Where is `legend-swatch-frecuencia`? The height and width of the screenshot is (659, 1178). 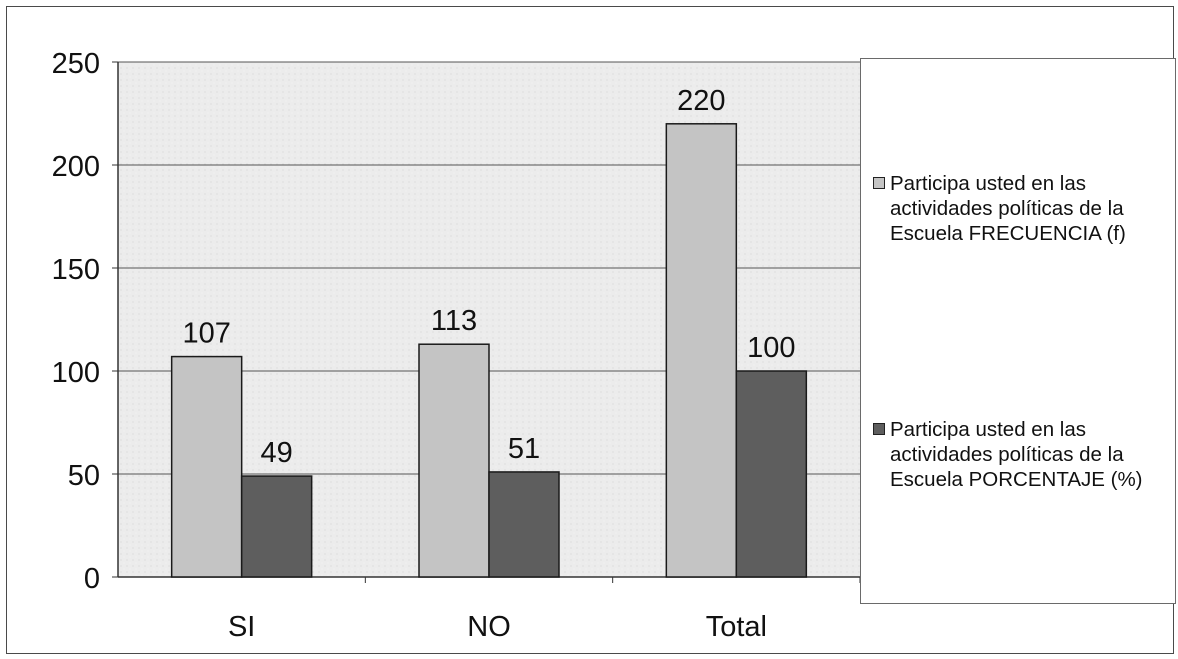
legend-swatch-frecuencia is located at coordinates (879, 183).